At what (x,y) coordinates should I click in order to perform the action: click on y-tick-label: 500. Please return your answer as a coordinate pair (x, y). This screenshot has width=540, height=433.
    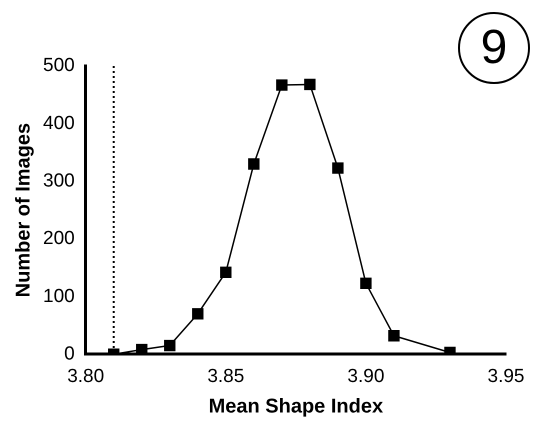
    Looking at the image, I should click on (59, 65).